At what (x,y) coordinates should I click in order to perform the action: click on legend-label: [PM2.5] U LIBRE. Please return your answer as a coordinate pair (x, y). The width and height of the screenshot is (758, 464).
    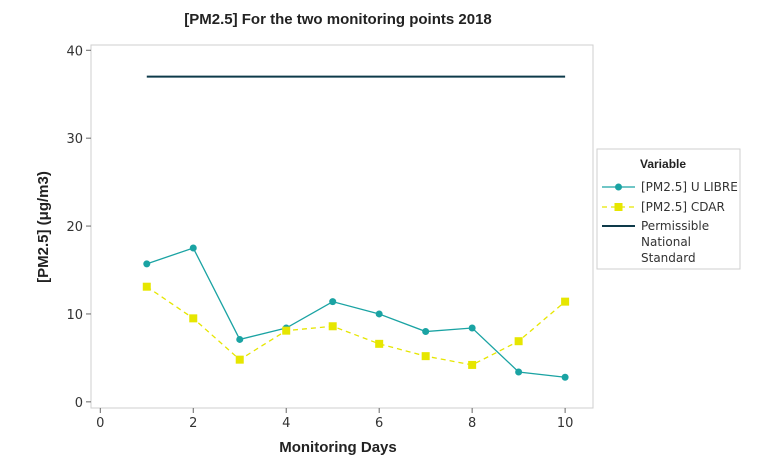
    Looking at the image, I should click on (689, 187).